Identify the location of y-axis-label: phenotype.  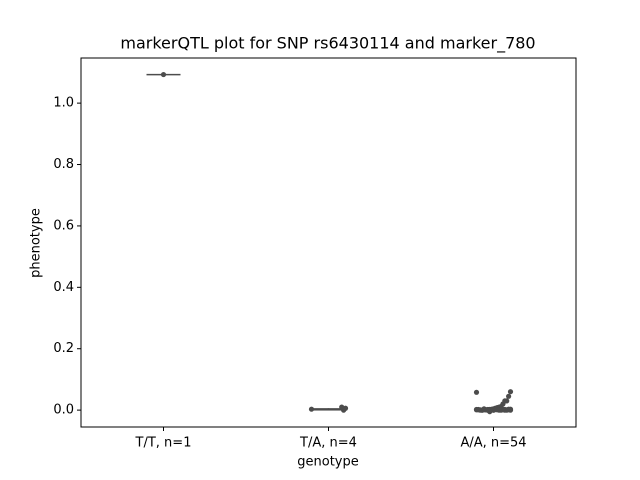
(36, 243).